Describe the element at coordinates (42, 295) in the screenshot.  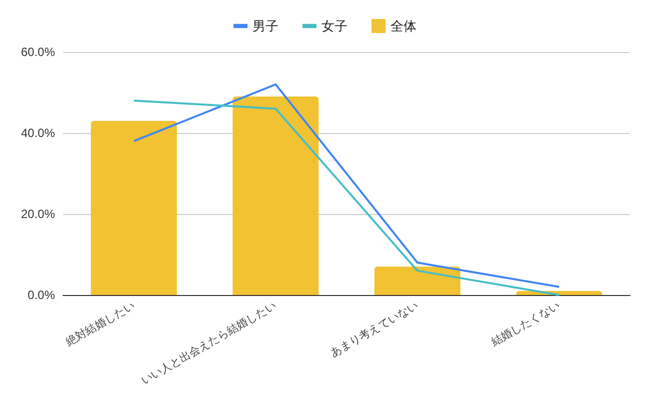
I see `y-tick-label: 0.0%` at that location.